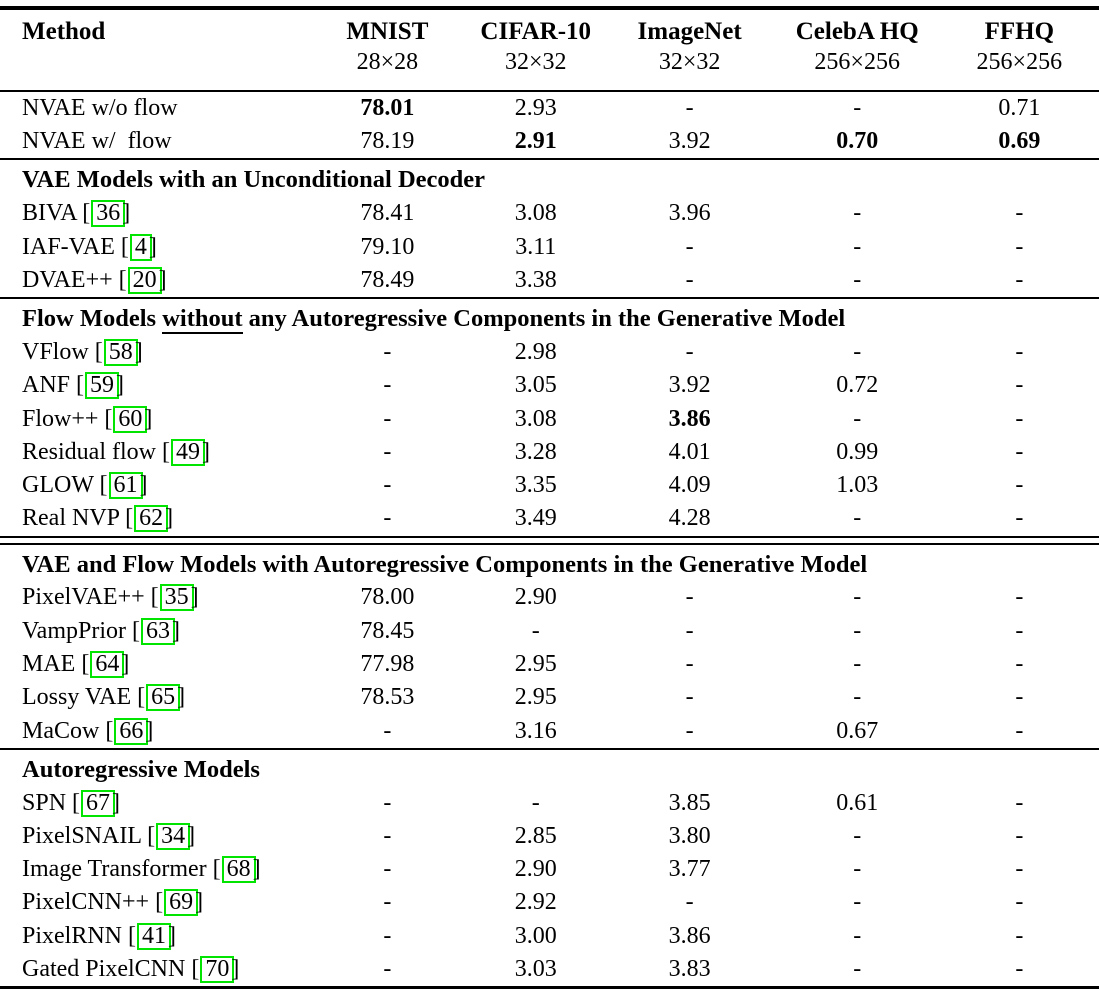 The width and height of the screenshot is (1099, 999). I want to click on citation-link: 62, so click(151, 519).